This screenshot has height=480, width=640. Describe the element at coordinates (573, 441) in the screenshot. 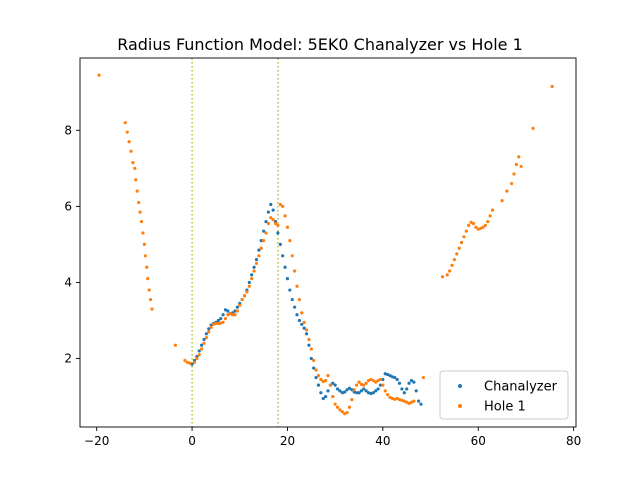

I see `x-tick-label: 80` at that location.